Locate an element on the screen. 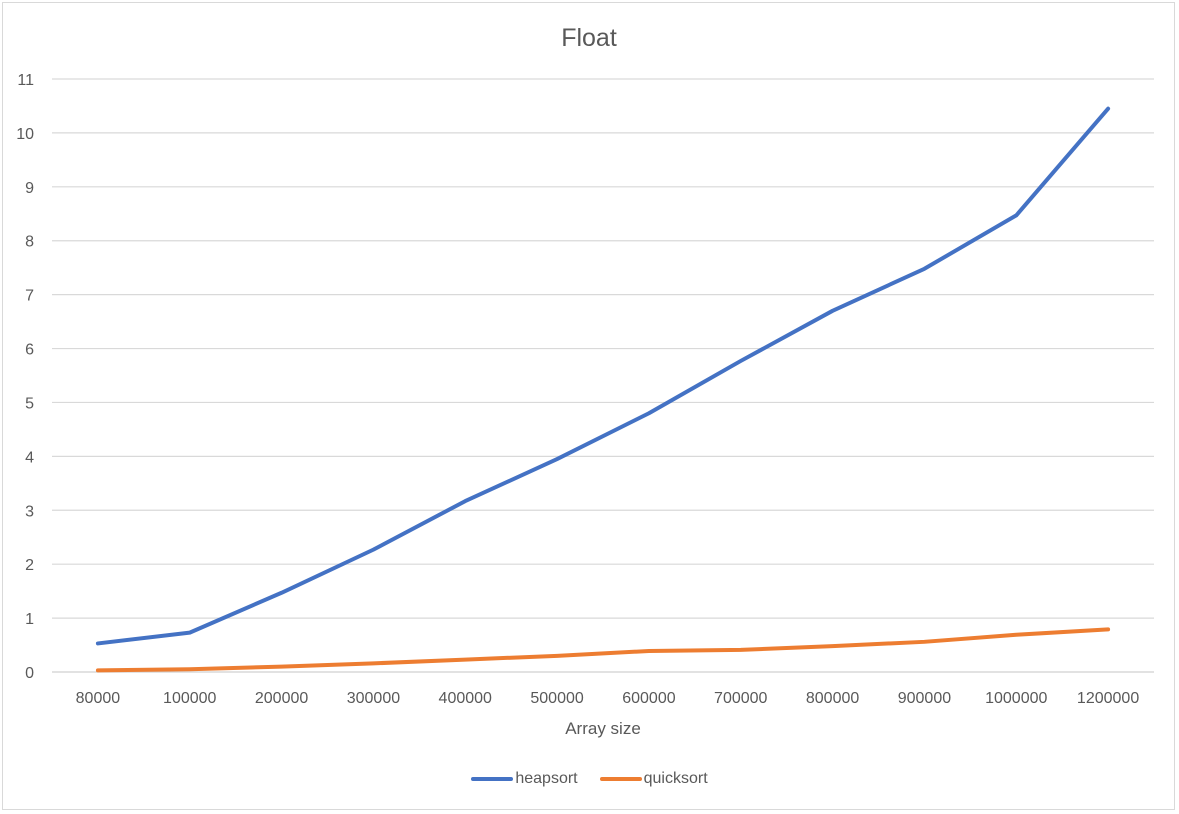  y-tick-label: 7 is located at coordinates (29, 296).